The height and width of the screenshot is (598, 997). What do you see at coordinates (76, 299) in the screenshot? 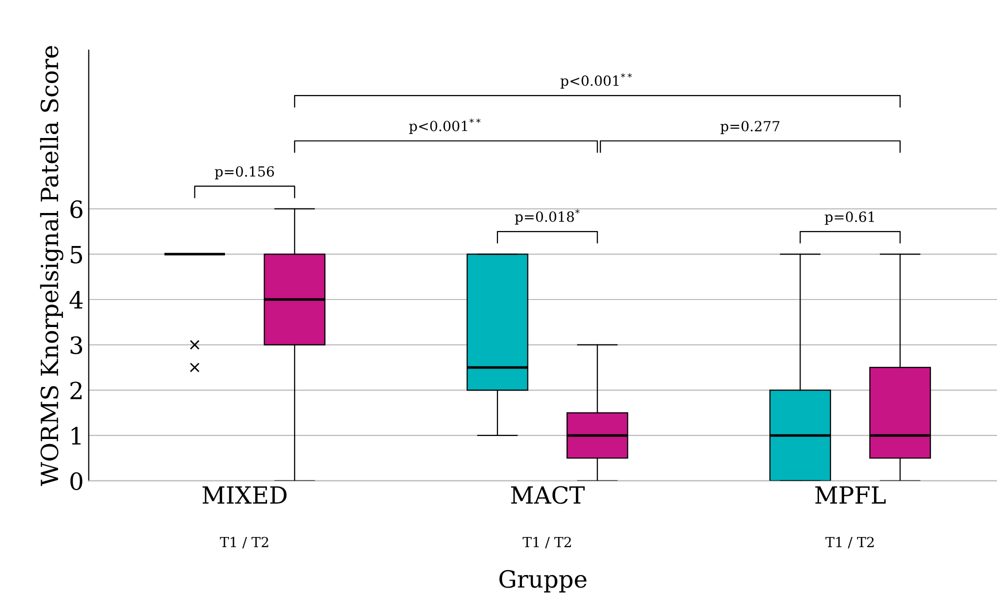
I see `y-tick-label: 4` at bounding box center [76, 299].